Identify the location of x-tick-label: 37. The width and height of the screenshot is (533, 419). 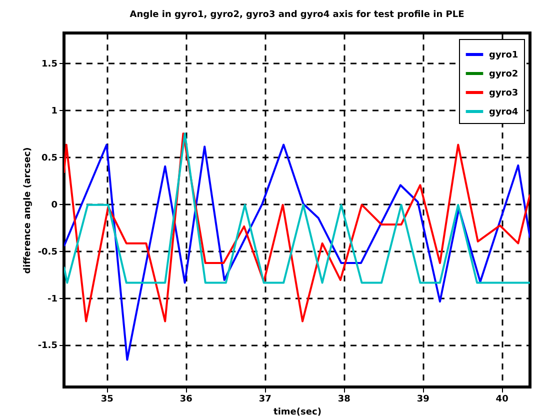
(265, 399).